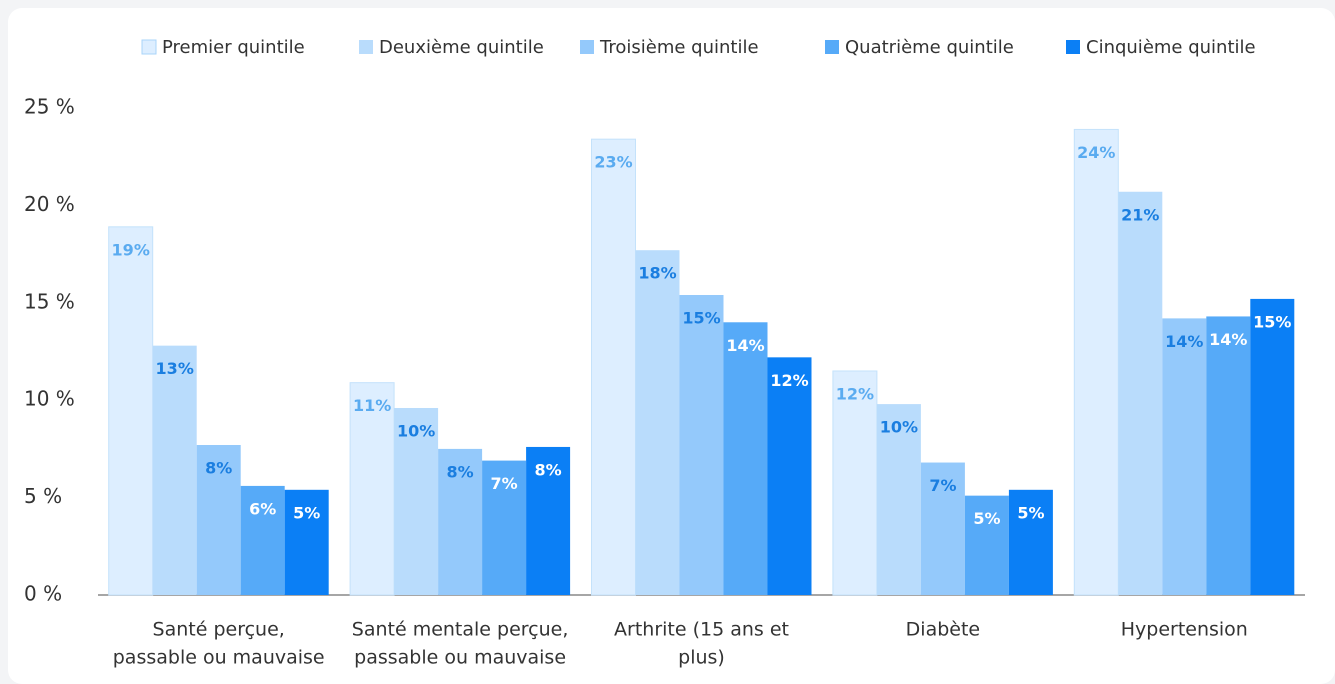  I want to click on x-tick-label: Santé perçue,, so click(219, 630).